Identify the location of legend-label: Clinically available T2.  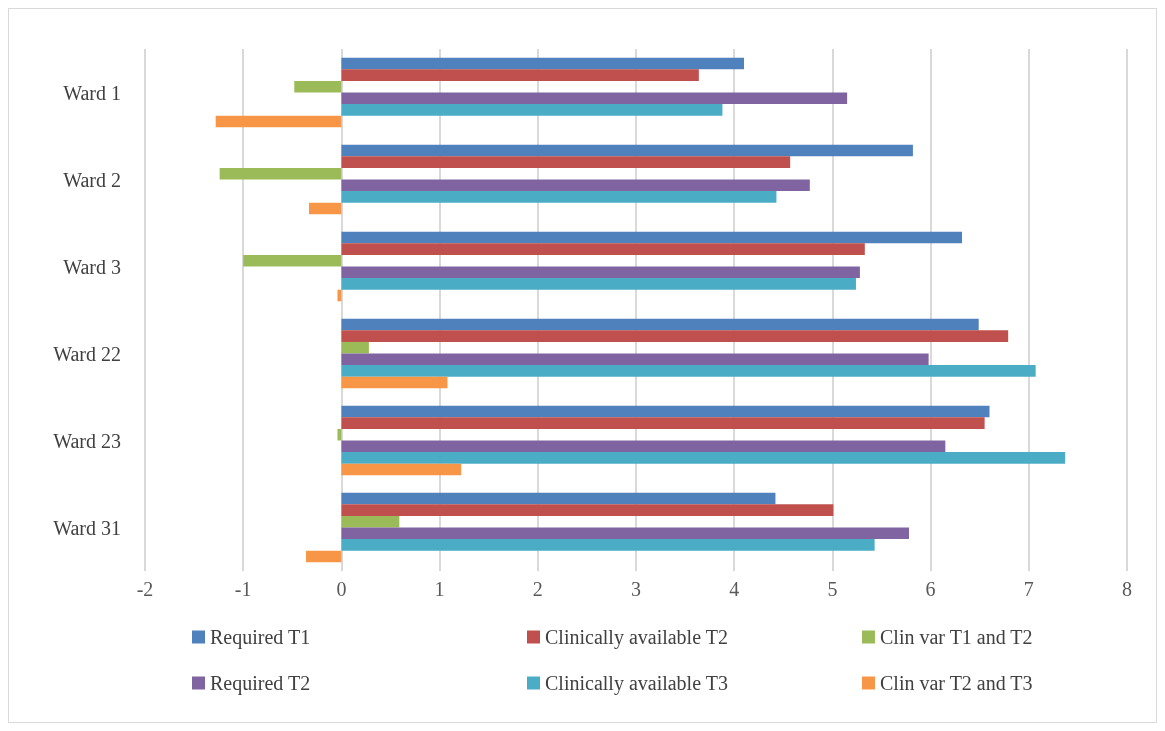
(636, 637).